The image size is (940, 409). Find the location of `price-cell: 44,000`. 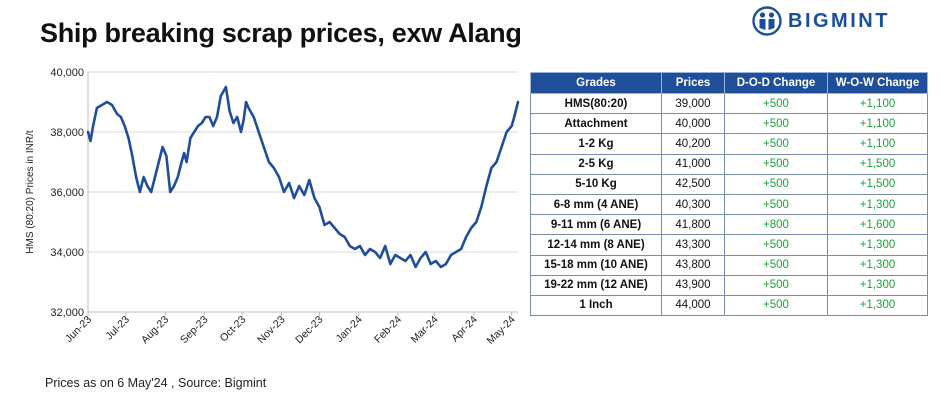

price-cell: 44,000 is located at coordinates (693, 305).